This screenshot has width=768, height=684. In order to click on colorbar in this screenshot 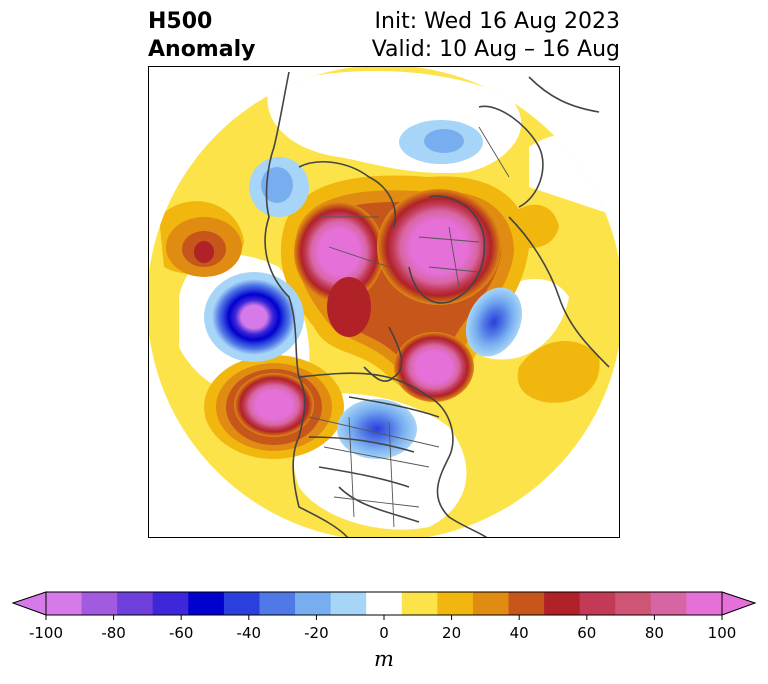, I will do `click(384, 605)`.